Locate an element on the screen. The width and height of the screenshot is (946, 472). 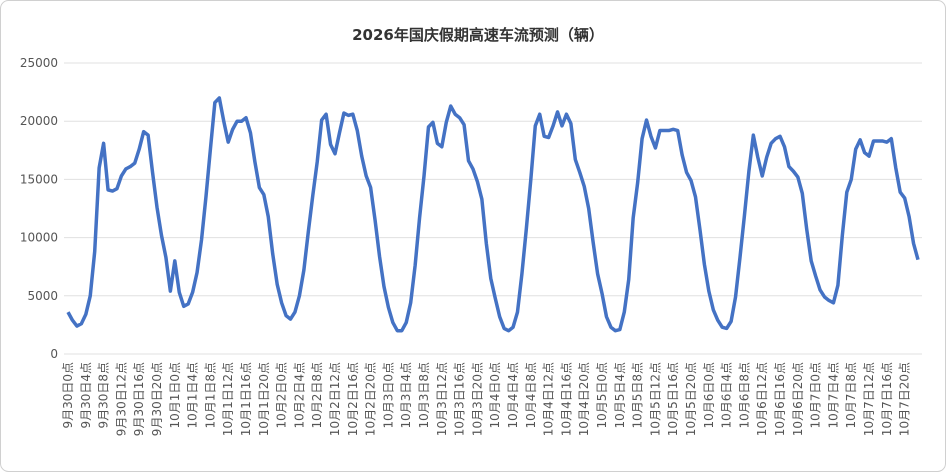
x-tick-label: 10月2日16点 is located at coordinates (353, 399).